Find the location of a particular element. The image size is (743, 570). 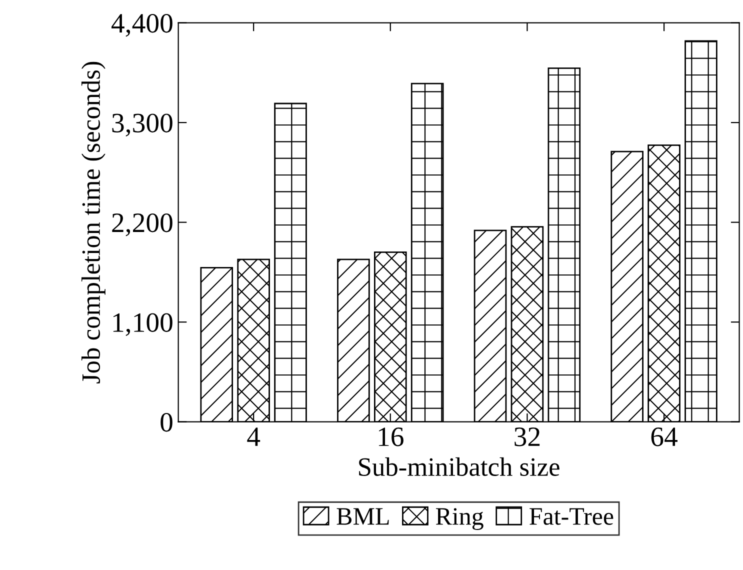

legend-label: Fat-Tree is located at coordinates (572, 516).